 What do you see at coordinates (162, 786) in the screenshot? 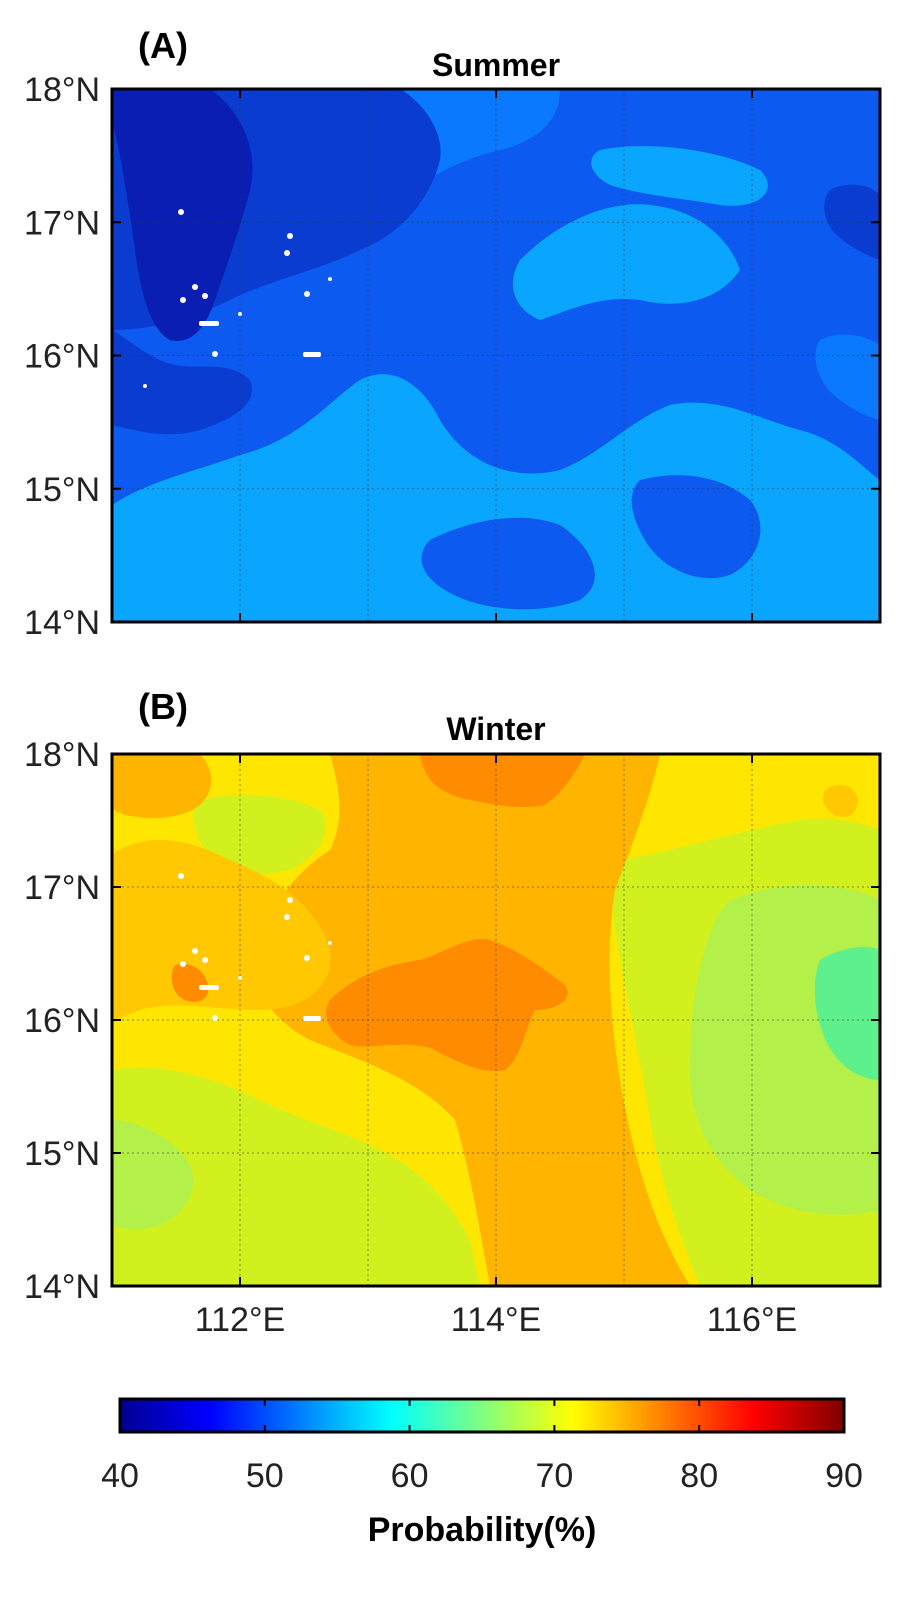
I see `winter-orange-northwest` at bounding box center [162, 786].